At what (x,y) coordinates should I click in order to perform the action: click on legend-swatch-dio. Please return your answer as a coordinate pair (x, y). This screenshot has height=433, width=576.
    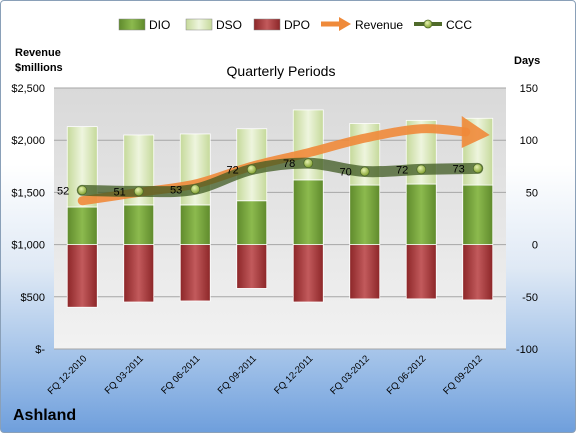
    Looking at the image, I should click on (132, 24).